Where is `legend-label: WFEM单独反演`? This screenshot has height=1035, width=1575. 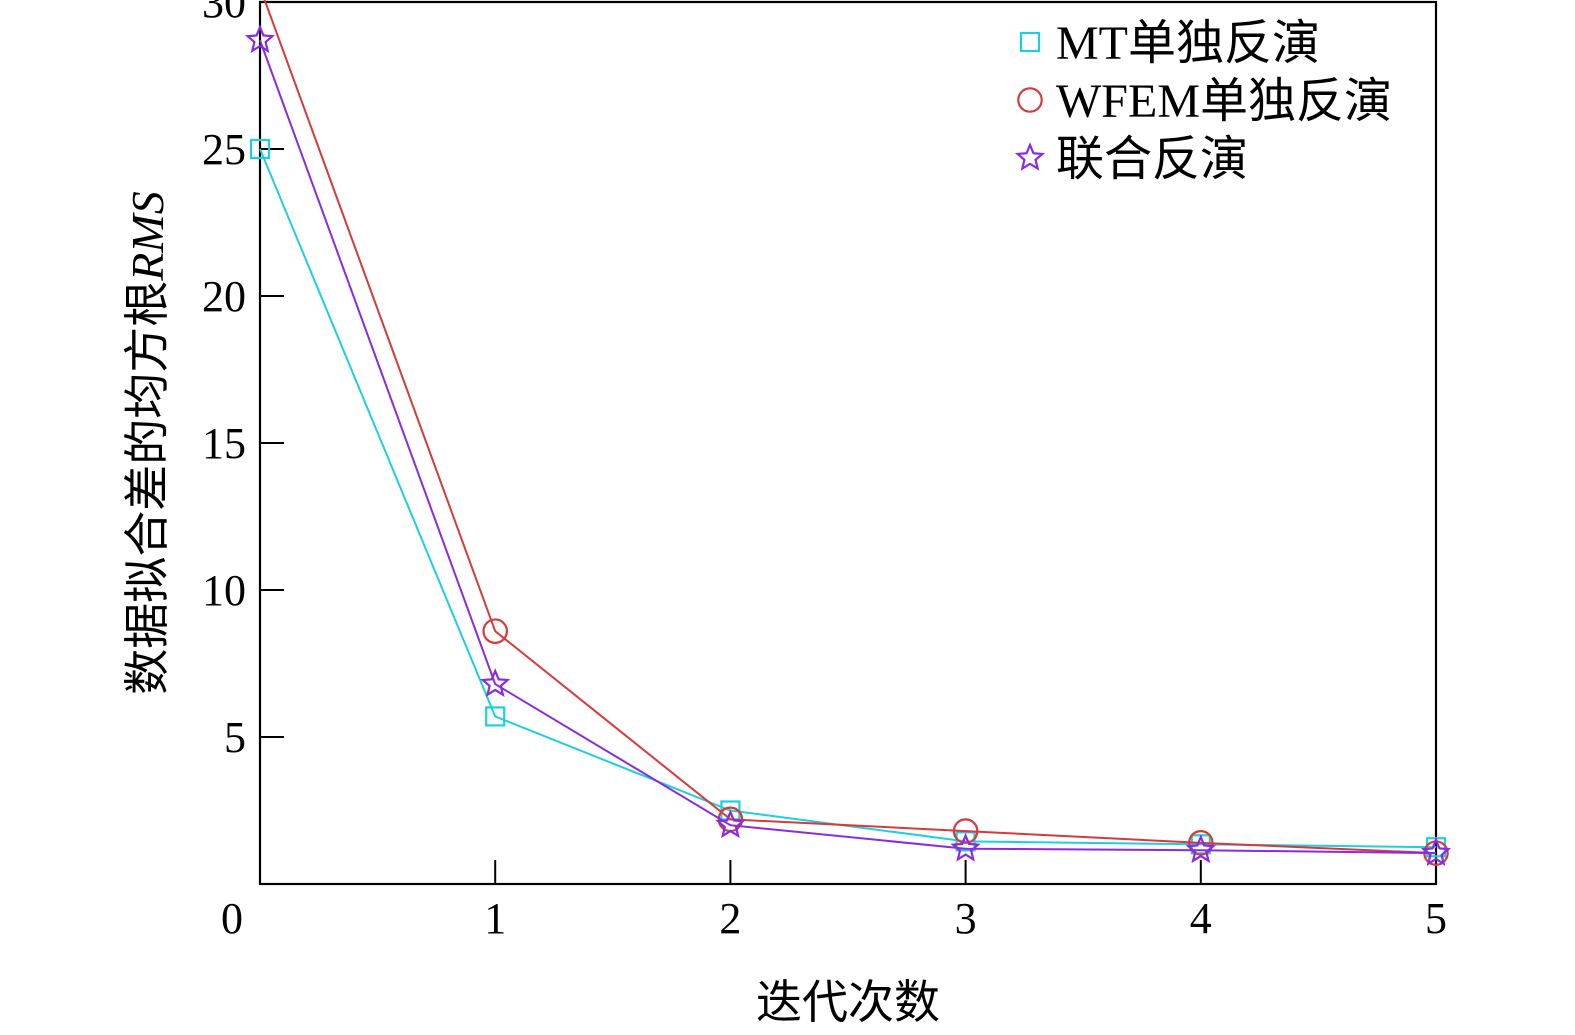 legend-label: WFEM单独反演 is located at coordinates (1224, 101).